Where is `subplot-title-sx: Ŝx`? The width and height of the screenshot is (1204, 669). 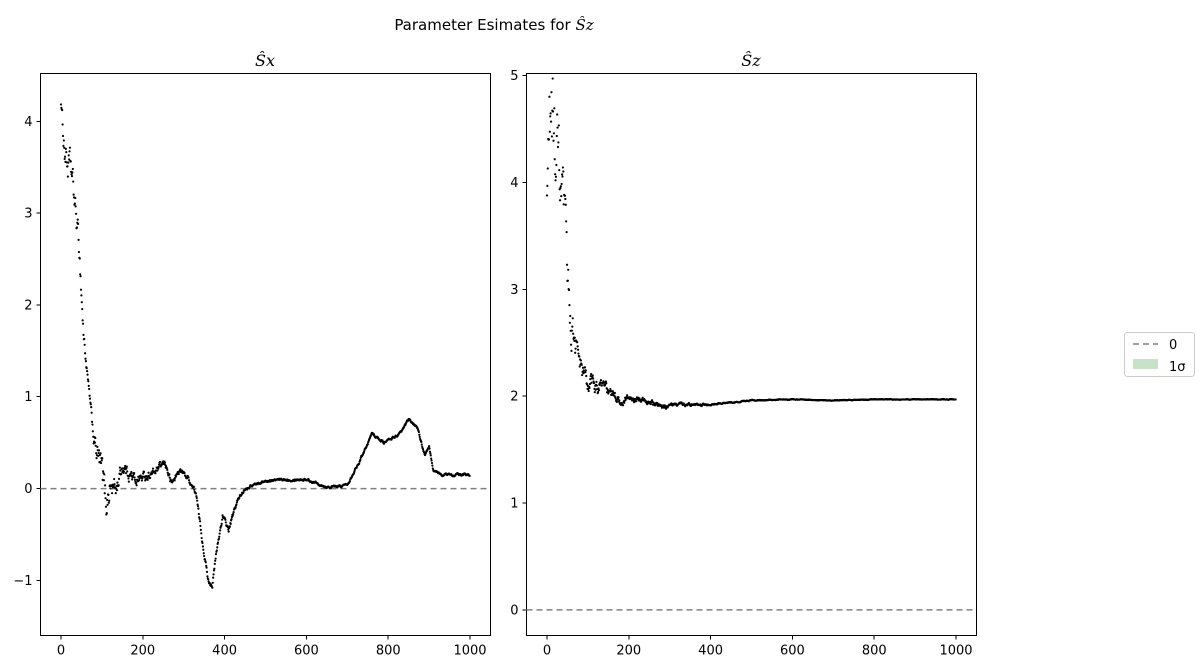
subplot-title-sx: Ŝx is located at coordinates (265, 60).